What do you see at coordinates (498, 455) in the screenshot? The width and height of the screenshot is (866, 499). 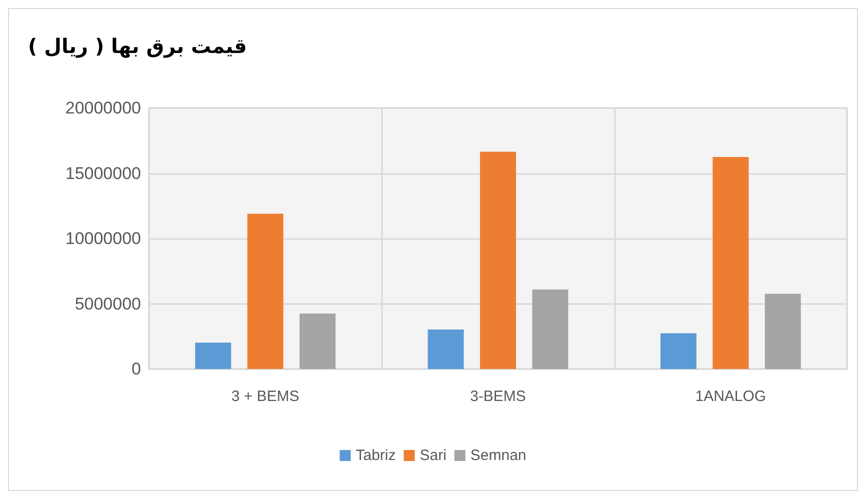 I see `legend-label: Semnan` at bounding box center [498, 455].